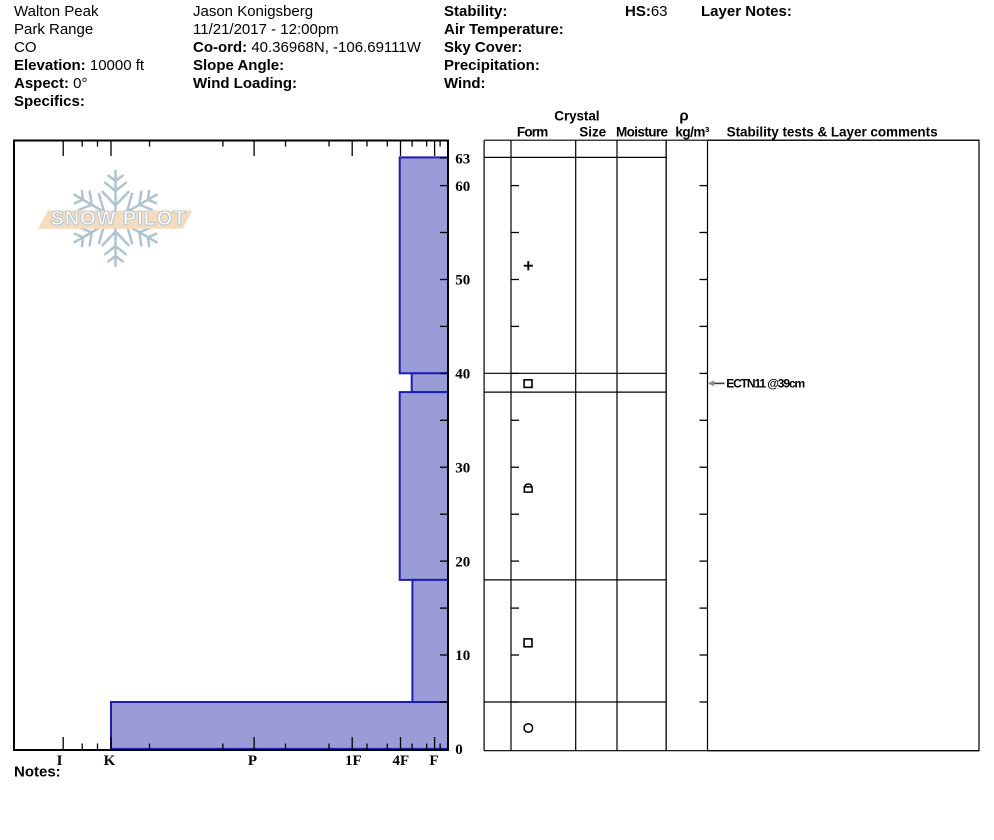  What do you see at coordinates (462, 375) in the screenshot?
I see `svg-text: 40` at bounding box center [462, 375].